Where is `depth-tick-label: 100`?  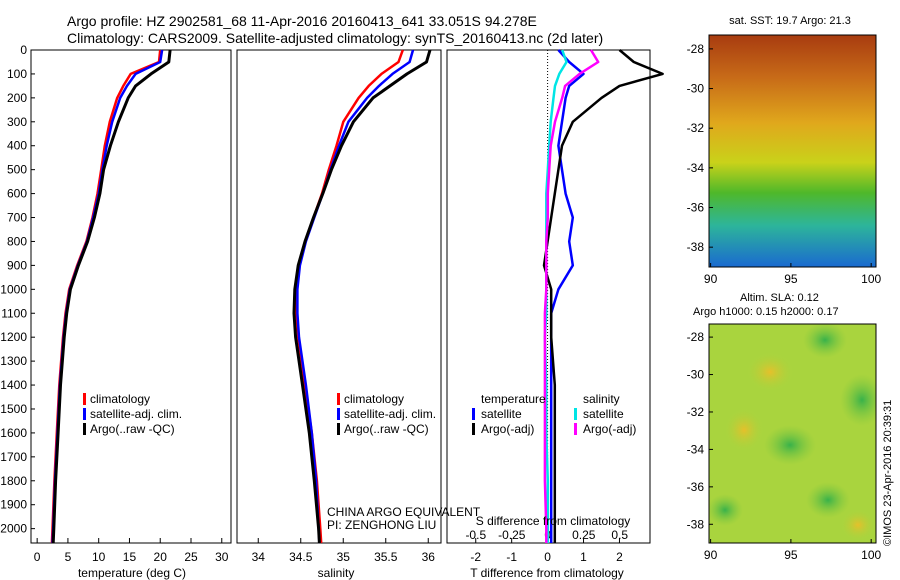
depth-tick-label: 100 is located at coordinates (17, 74).